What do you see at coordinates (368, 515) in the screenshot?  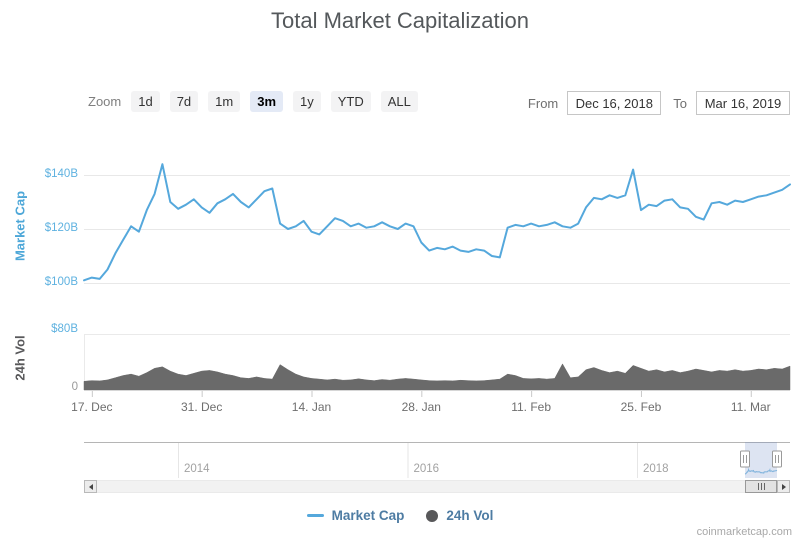 I see `legend-label-marketcap: Market Cap` at bounding box center [368, 515].